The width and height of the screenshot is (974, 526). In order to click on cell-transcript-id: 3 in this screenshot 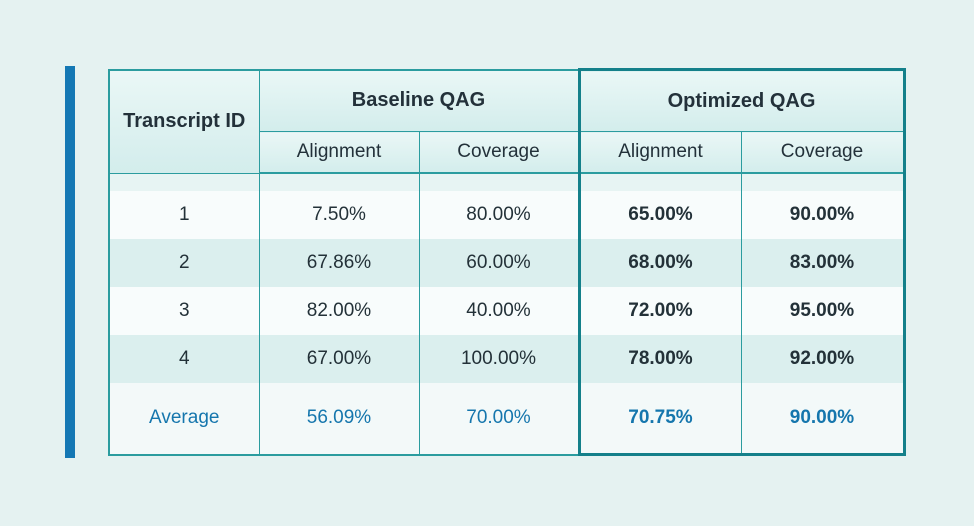, I will do `click(184, 311)`.